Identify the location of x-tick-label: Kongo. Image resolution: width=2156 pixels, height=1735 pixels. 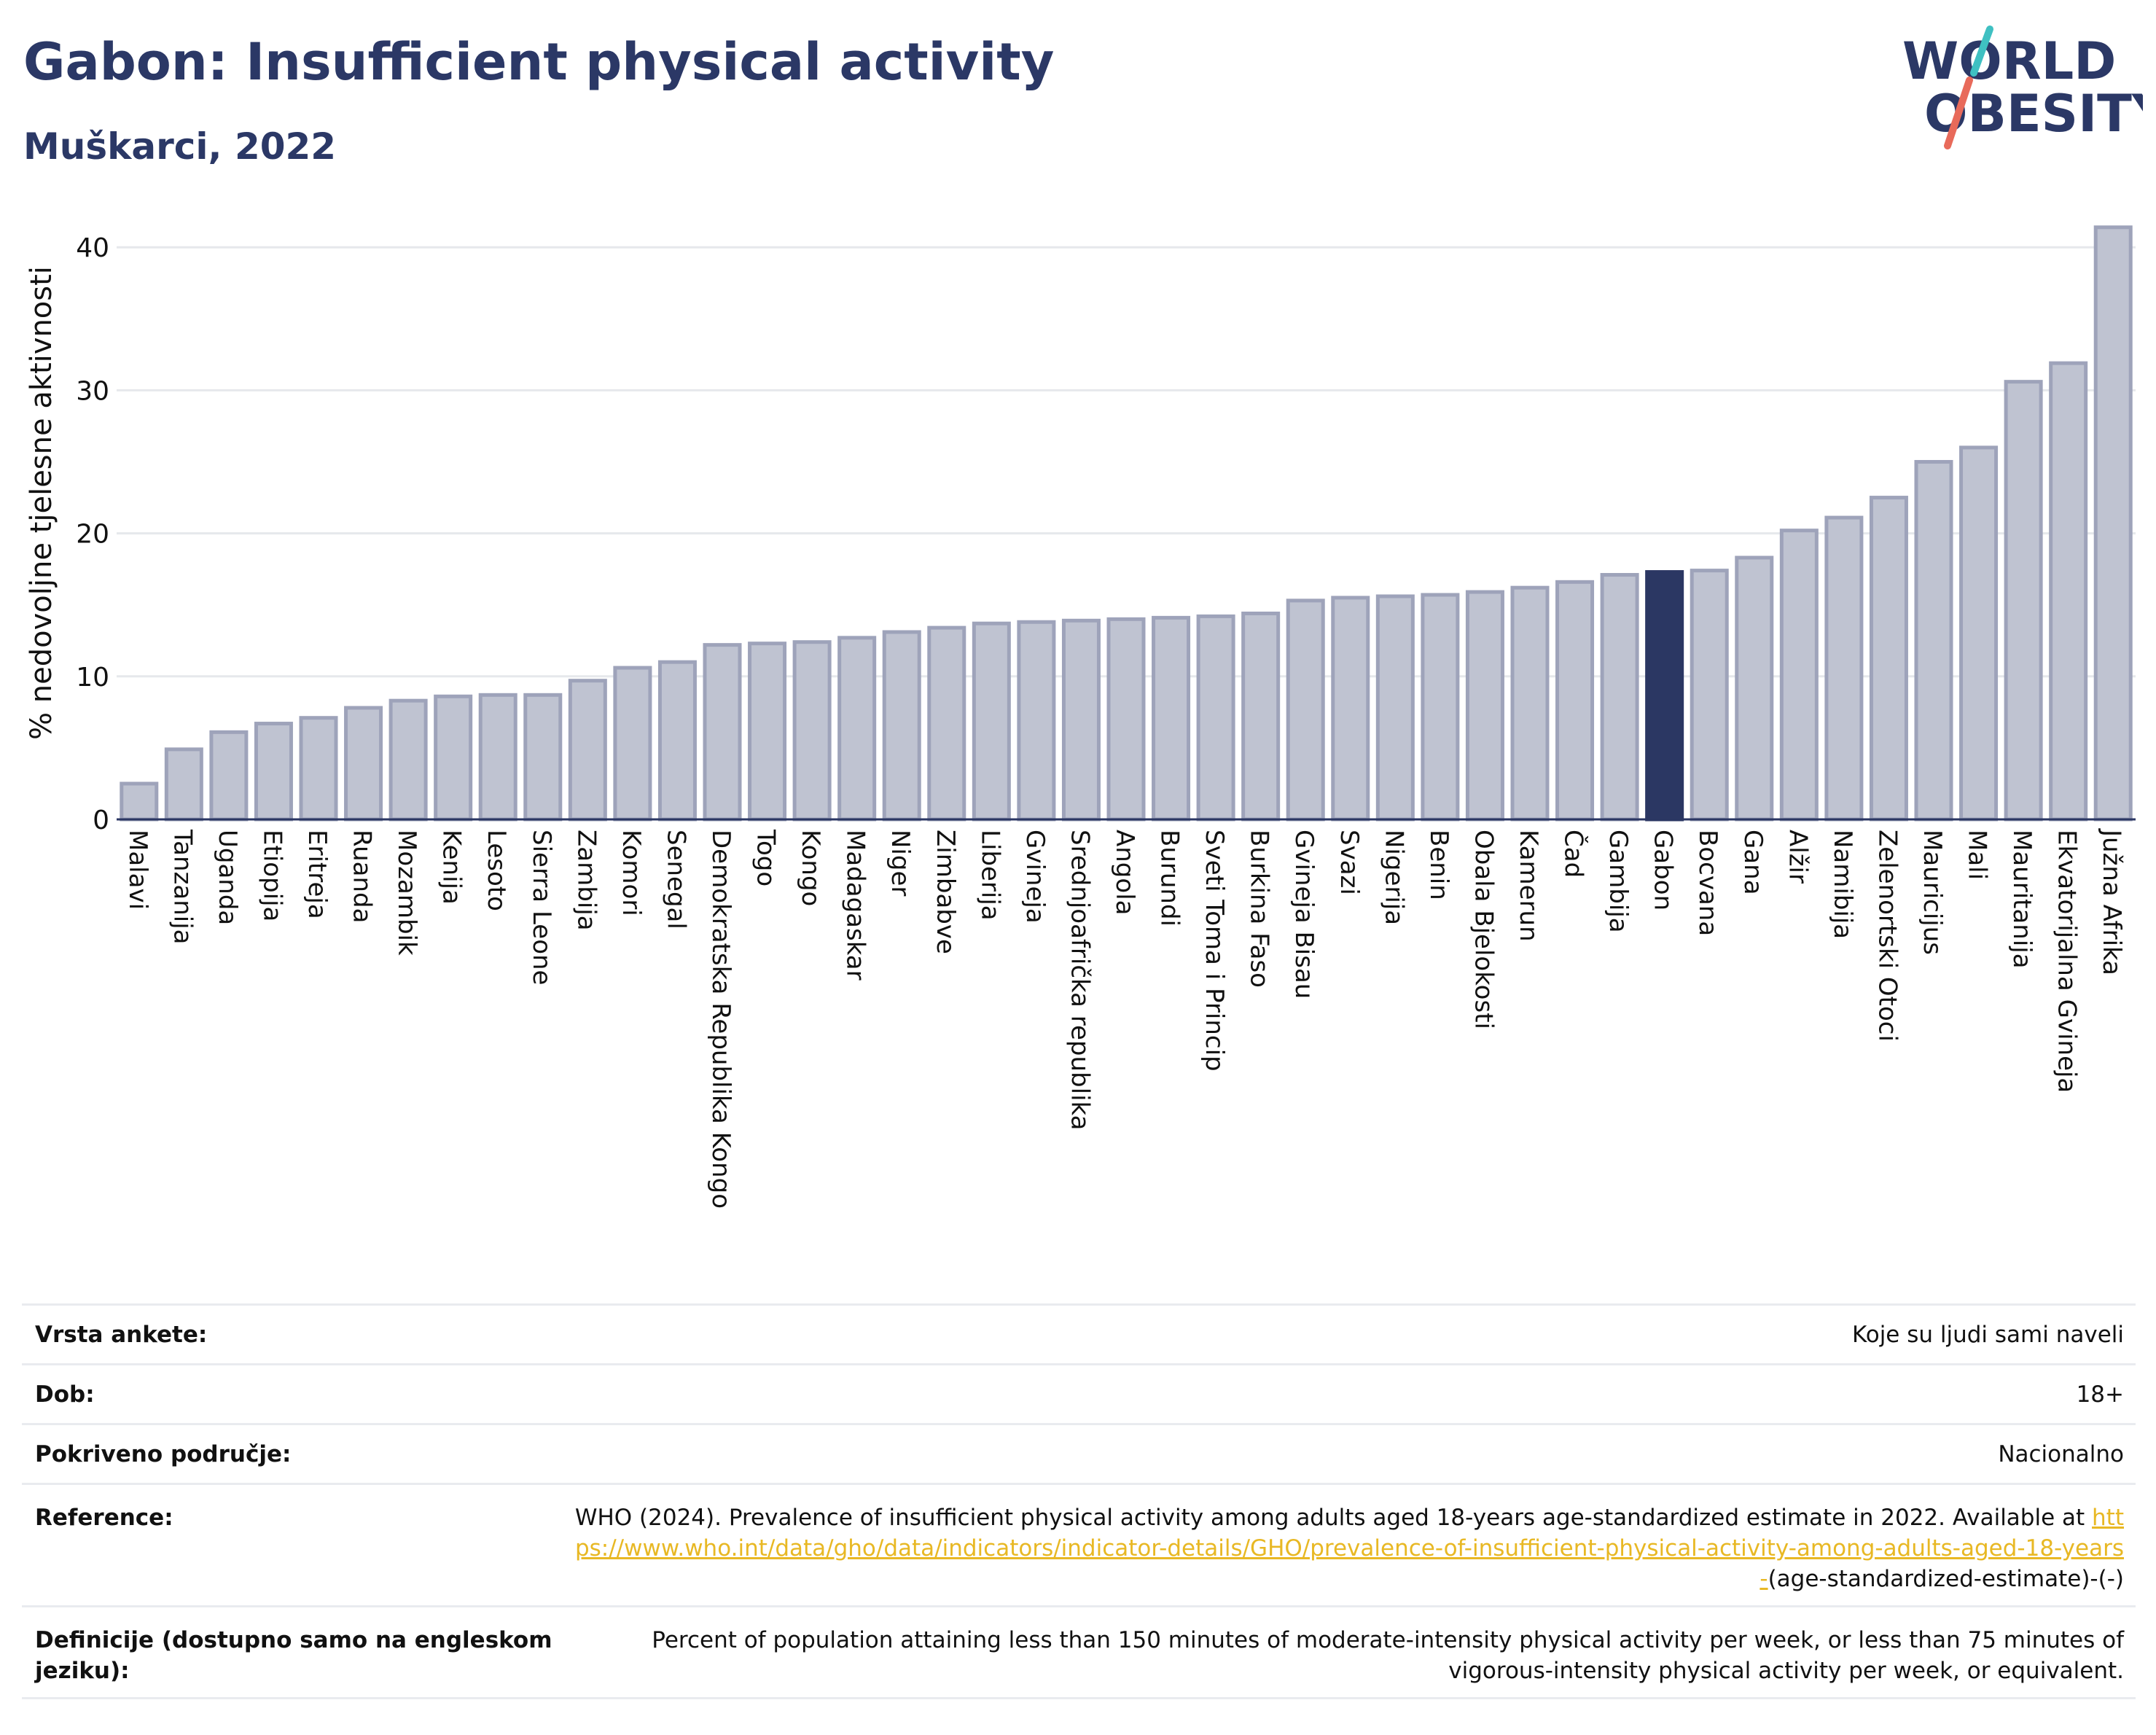
(810, 868).